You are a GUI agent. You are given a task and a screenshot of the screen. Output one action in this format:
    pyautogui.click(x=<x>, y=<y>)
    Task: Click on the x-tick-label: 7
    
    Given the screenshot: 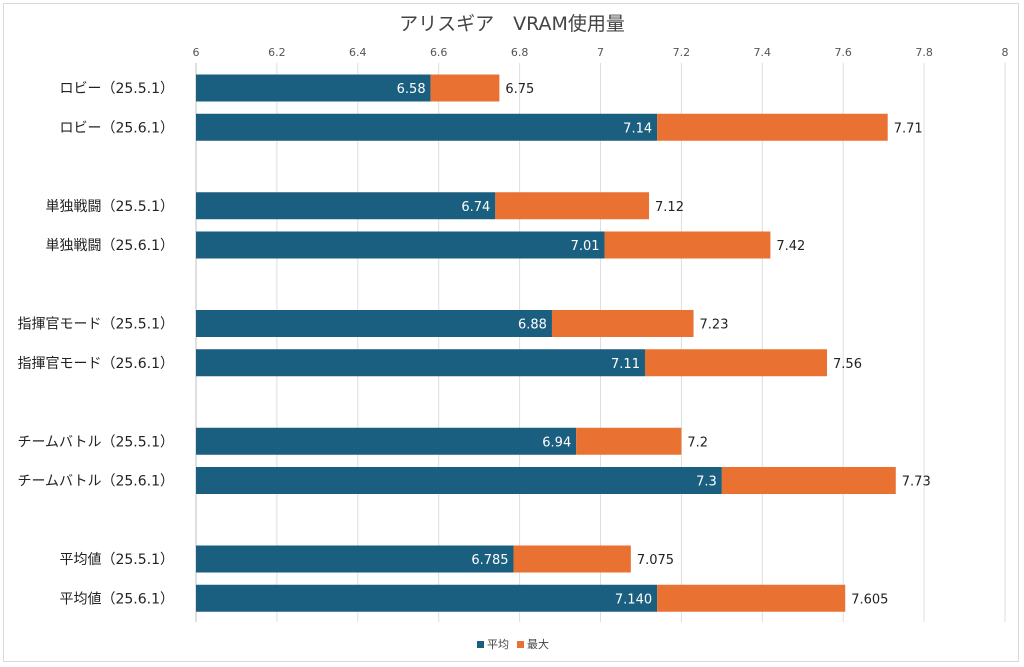 What is the action you would take?
    pyautogui.click(x=600, y=52)
    